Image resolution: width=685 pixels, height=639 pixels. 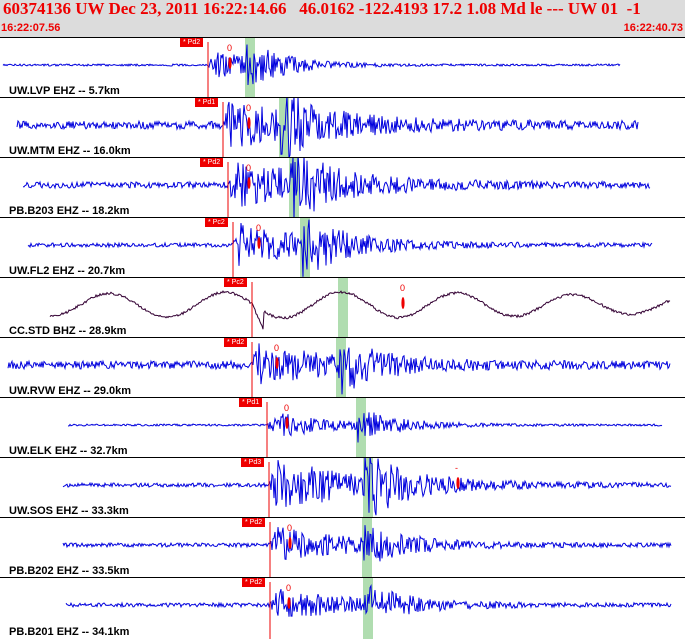 I want to click on trace-label: UW.LVP EHZ -- 5.7km, so click(x=64, y=91).